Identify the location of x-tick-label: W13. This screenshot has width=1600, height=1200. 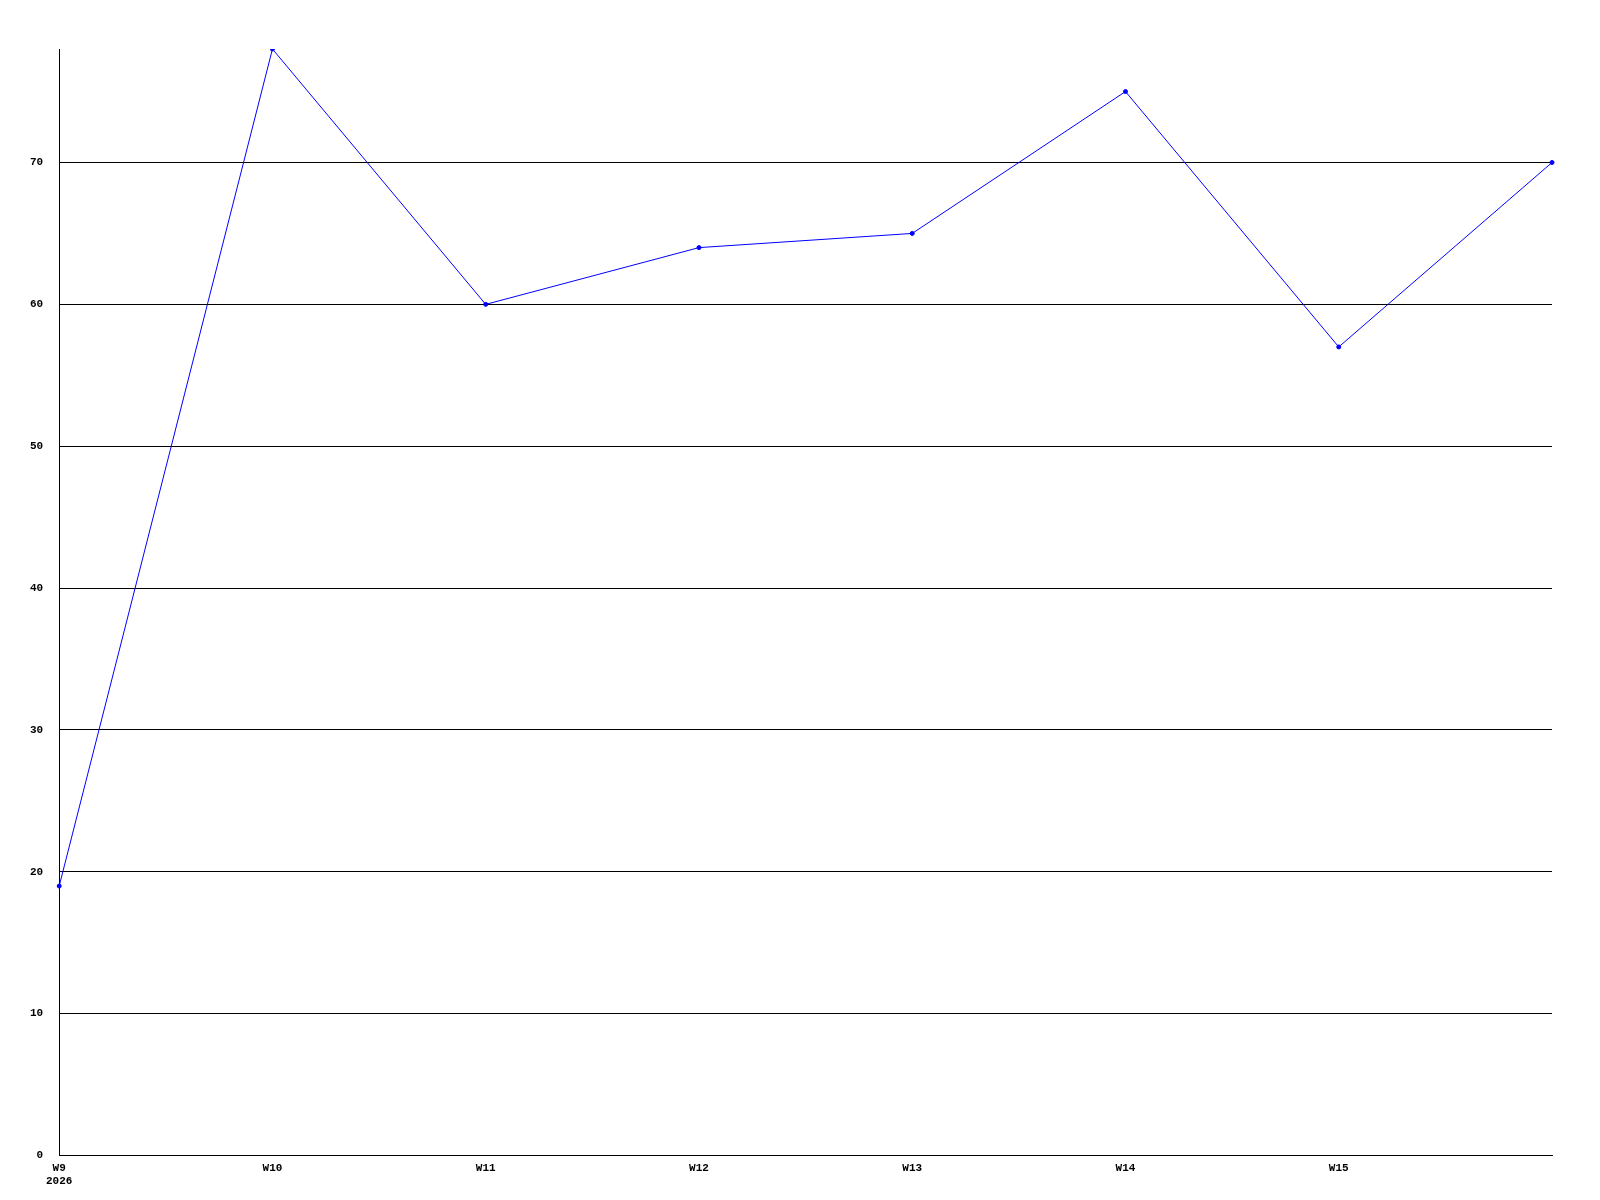
(912, 1167).